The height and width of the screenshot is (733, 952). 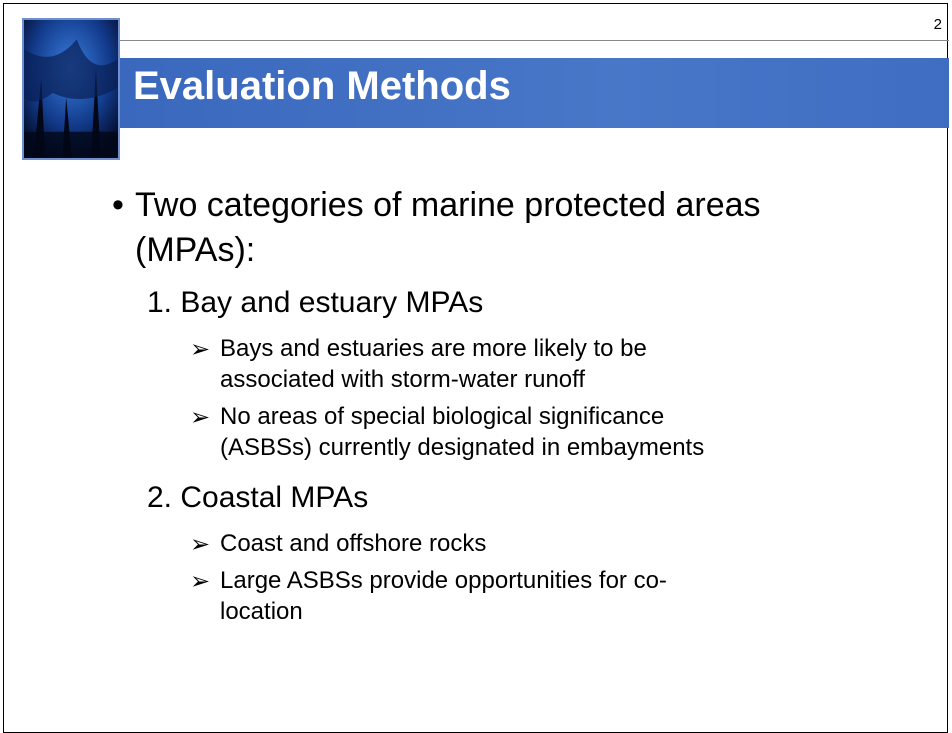 I want to click on numbered-item: 1. Bay and estuary MPAs, so click(x=315, y=302).